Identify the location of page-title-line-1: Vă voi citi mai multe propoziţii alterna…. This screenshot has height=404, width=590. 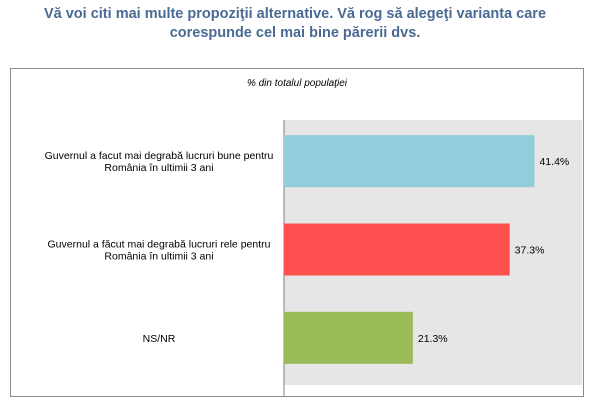
(295, 14).